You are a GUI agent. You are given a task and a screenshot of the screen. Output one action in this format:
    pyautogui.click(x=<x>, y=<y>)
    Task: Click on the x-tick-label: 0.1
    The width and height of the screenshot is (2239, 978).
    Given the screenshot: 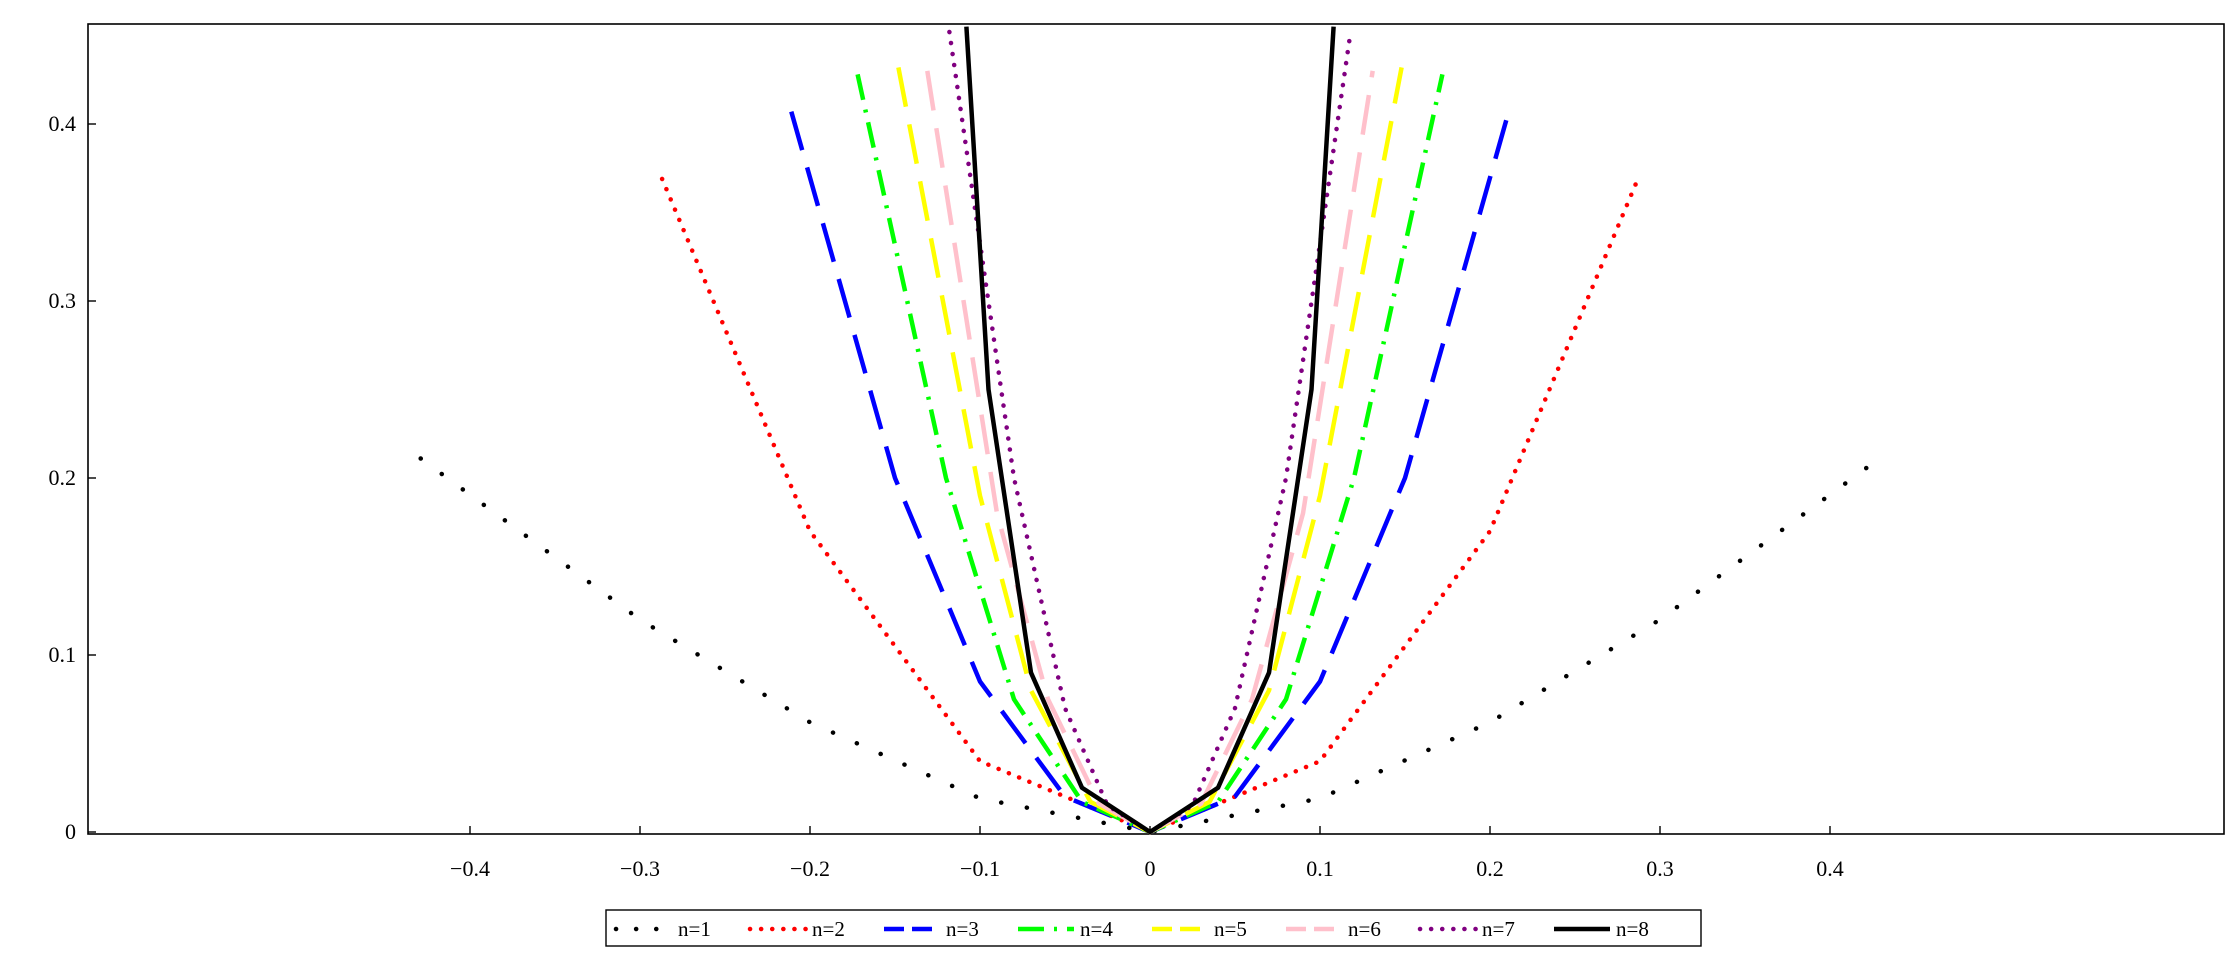 What is the action you would take?
    pyautogui.click(x=1320, y=868)
    